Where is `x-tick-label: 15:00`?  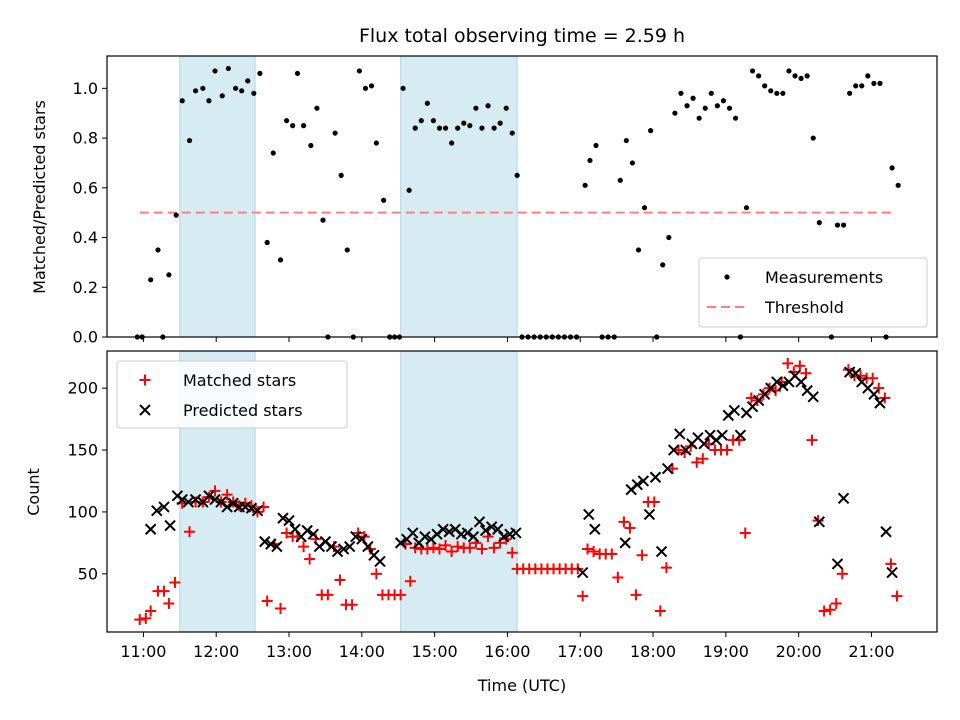
x-tick-label: 15:00 is located at coordinates (435, 651).